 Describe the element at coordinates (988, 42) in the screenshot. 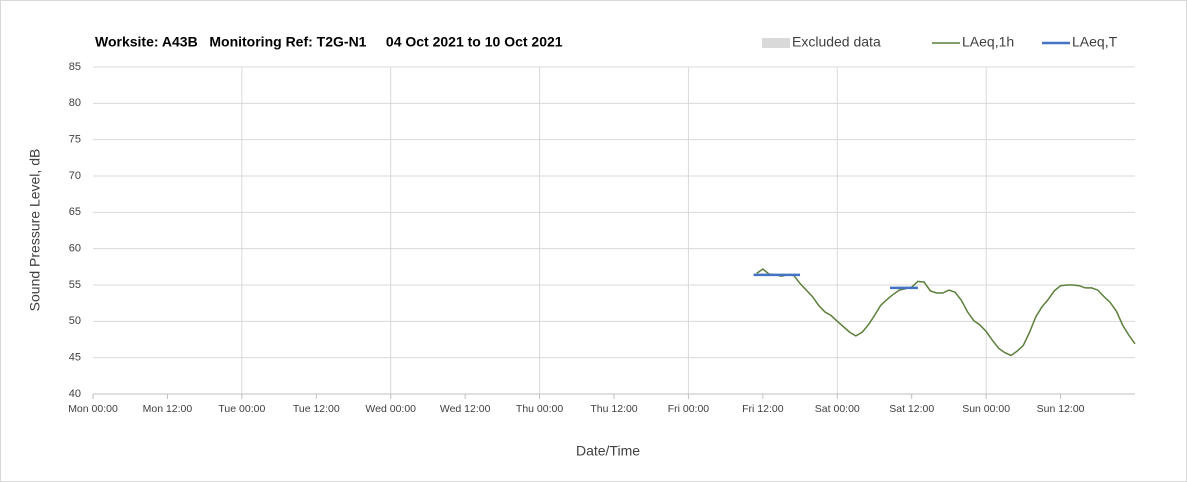

I see `legend-label: LAeq,1h` at that location.